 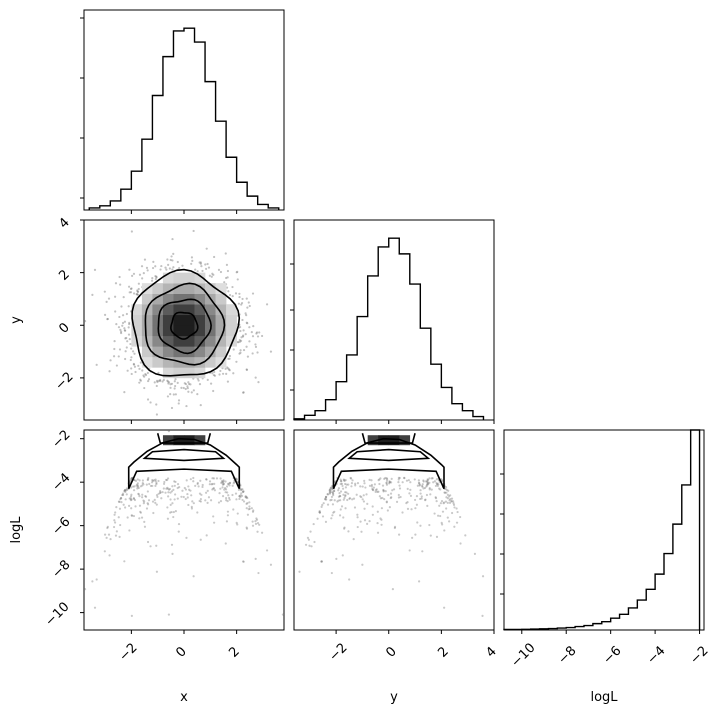 I want to click on logL-histogram, so click(x=602, y=530).